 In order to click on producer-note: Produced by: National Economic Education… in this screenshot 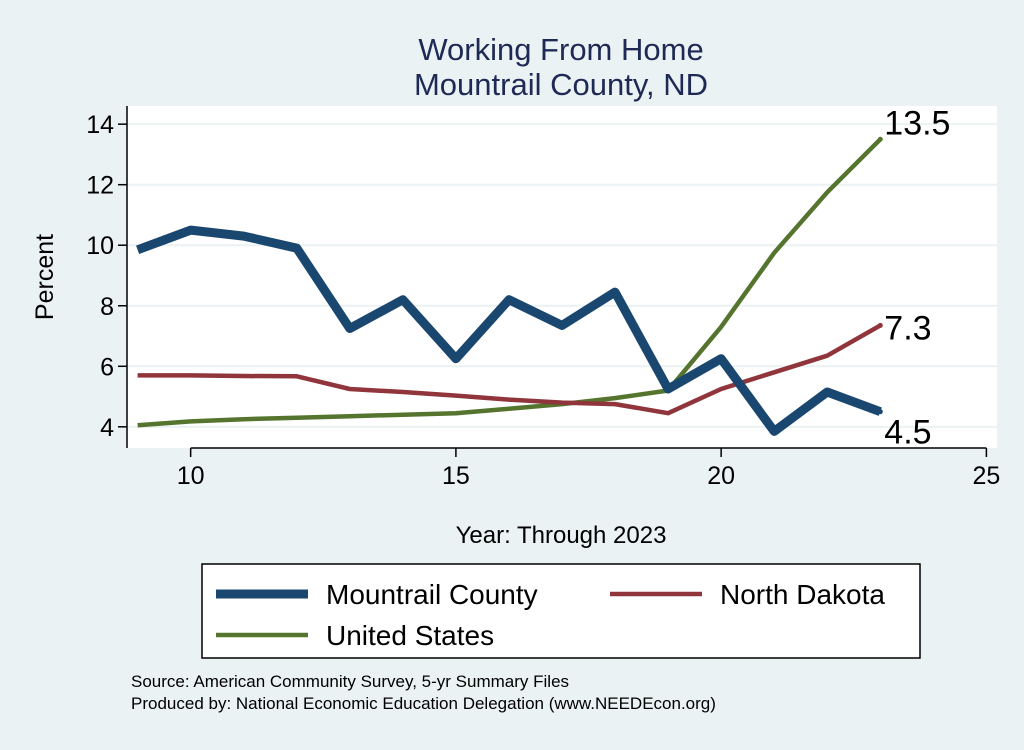, I will do `click(423, 703)`.